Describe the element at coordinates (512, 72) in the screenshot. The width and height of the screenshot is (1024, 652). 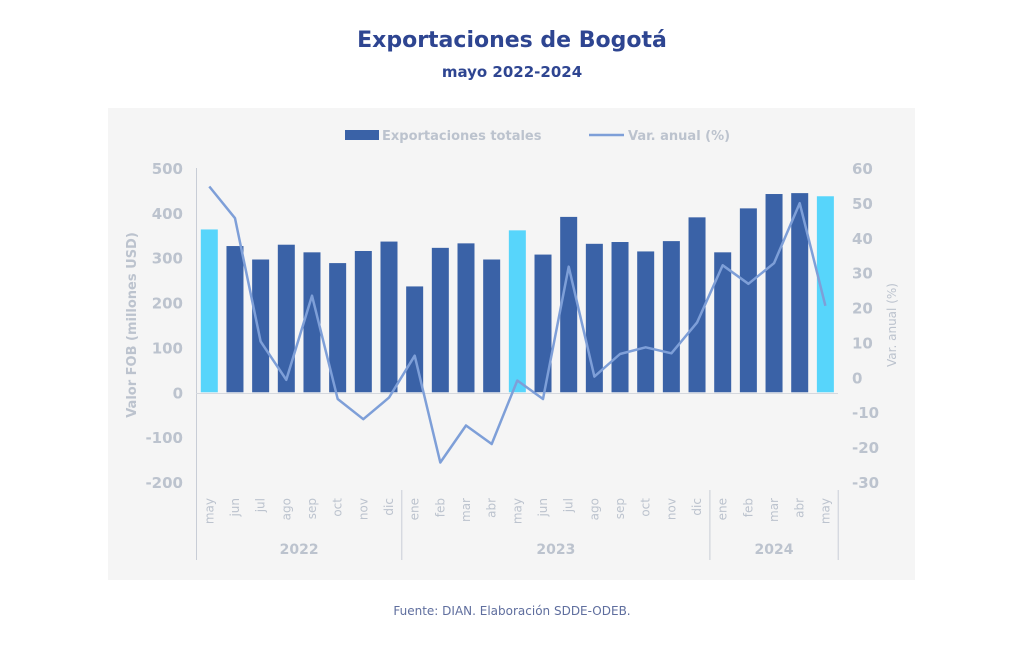
I see `chart-subtitle: mayo 2022-2024` at that location.